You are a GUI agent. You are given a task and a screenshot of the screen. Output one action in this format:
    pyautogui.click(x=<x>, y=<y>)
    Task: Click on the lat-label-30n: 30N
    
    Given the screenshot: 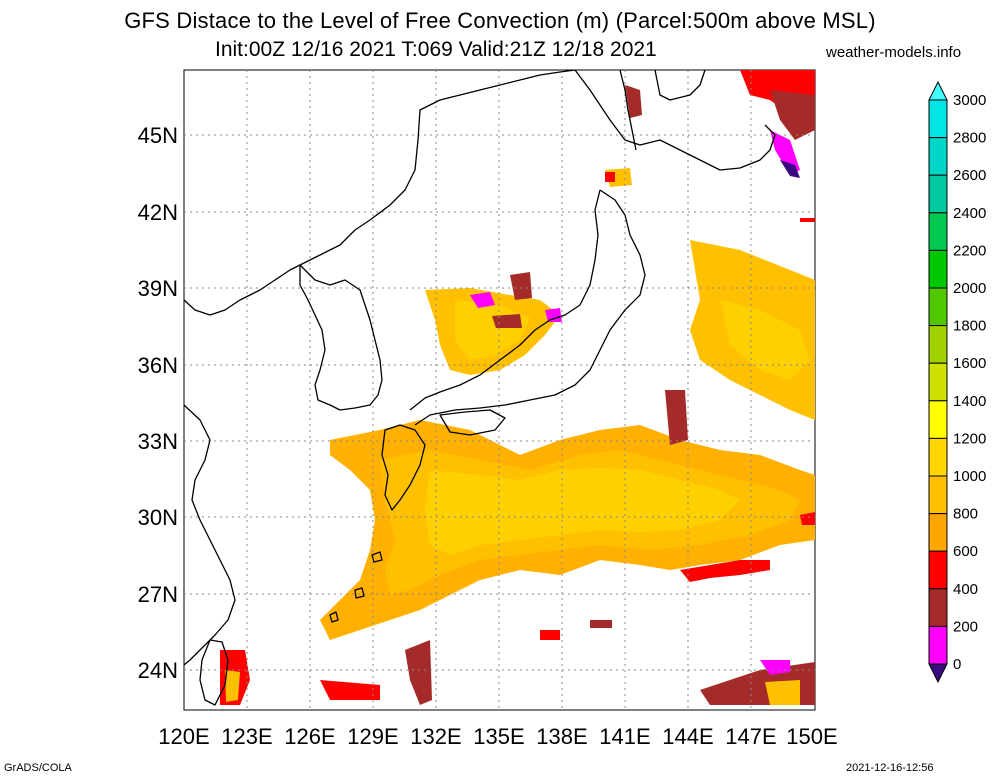 What is the action you would take?
    pyautogui.click(x=158, y=517)
    